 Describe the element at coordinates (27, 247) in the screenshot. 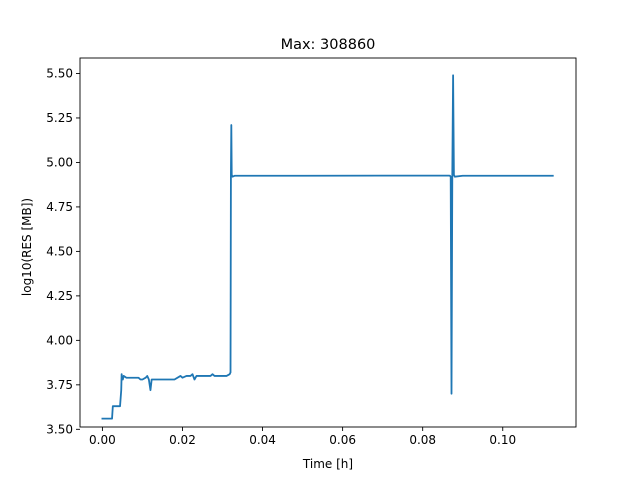

I see `y-axis-title: log10(RES [MB])` at that location.